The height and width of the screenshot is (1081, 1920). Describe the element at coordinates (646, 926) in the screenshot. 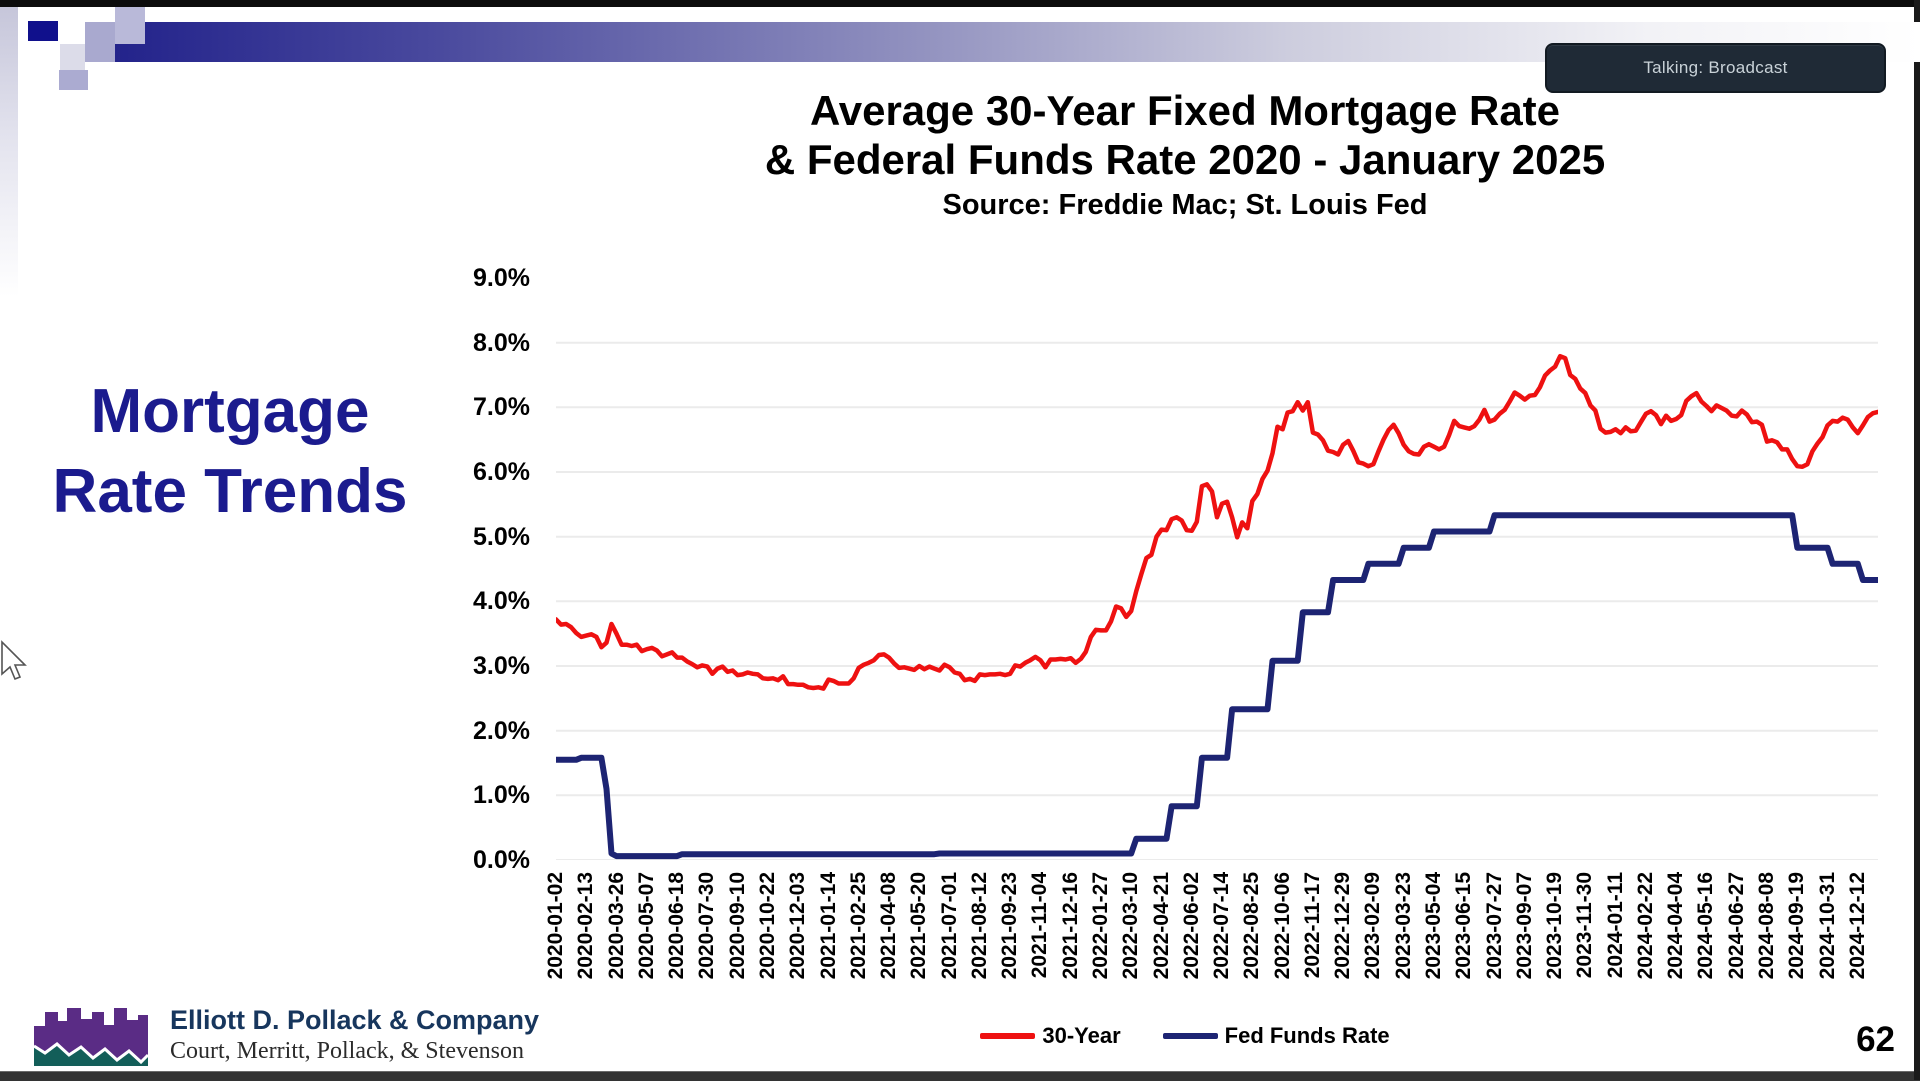

I see `x-axis-tick-label: 2020-05-07` at that location.